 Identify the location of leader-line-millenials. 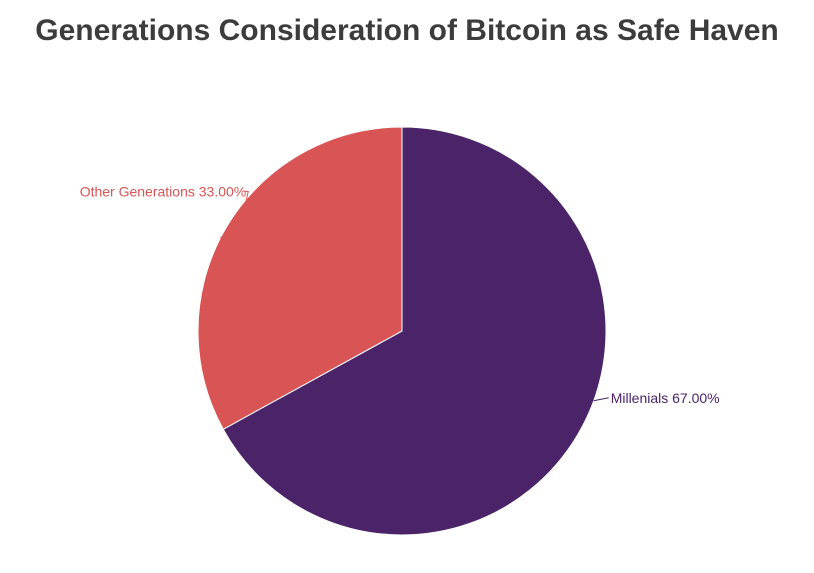
(601, 399).